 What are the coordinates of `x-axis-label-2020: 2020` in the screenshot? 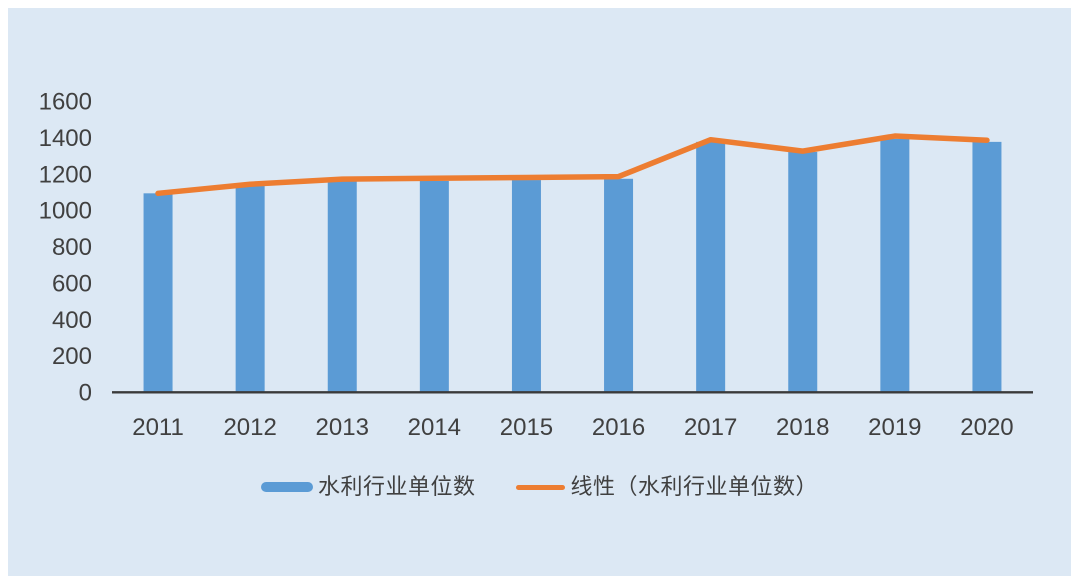 It's located at (986, 427).